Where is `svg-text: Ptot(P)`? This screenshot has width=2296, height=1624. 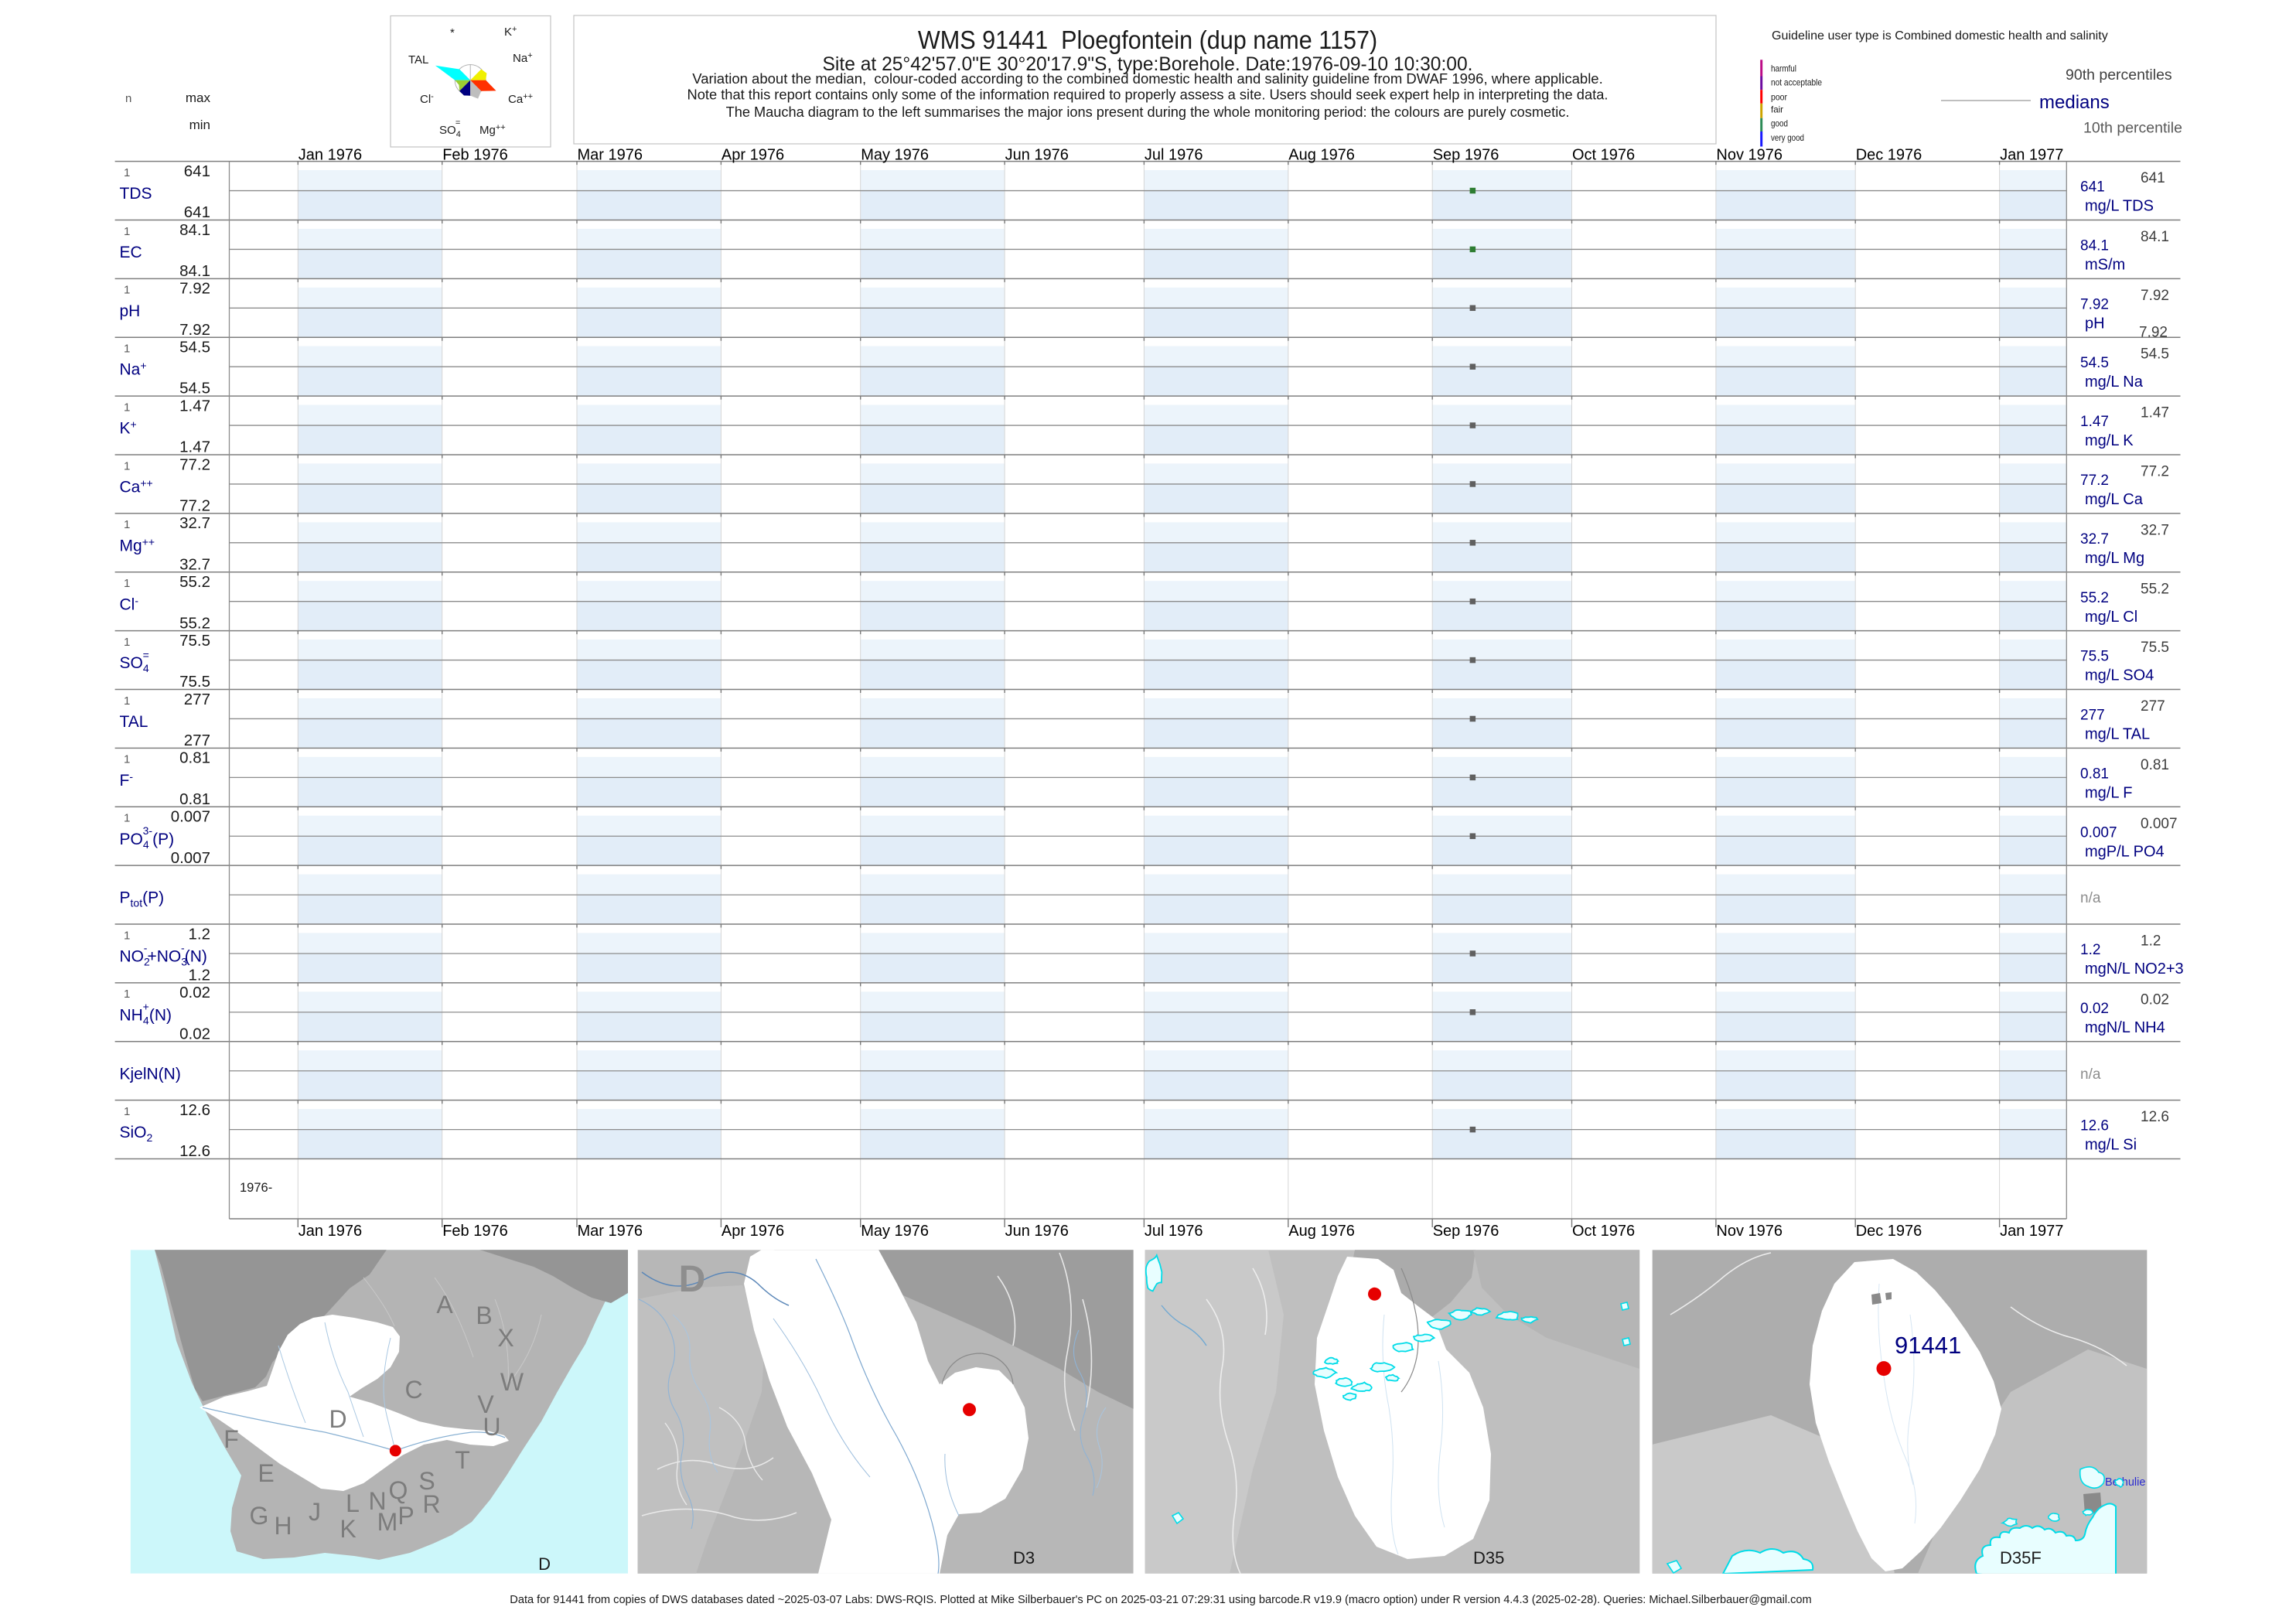 svg-text: Ptot(P) is located at coordinates (142, 899).